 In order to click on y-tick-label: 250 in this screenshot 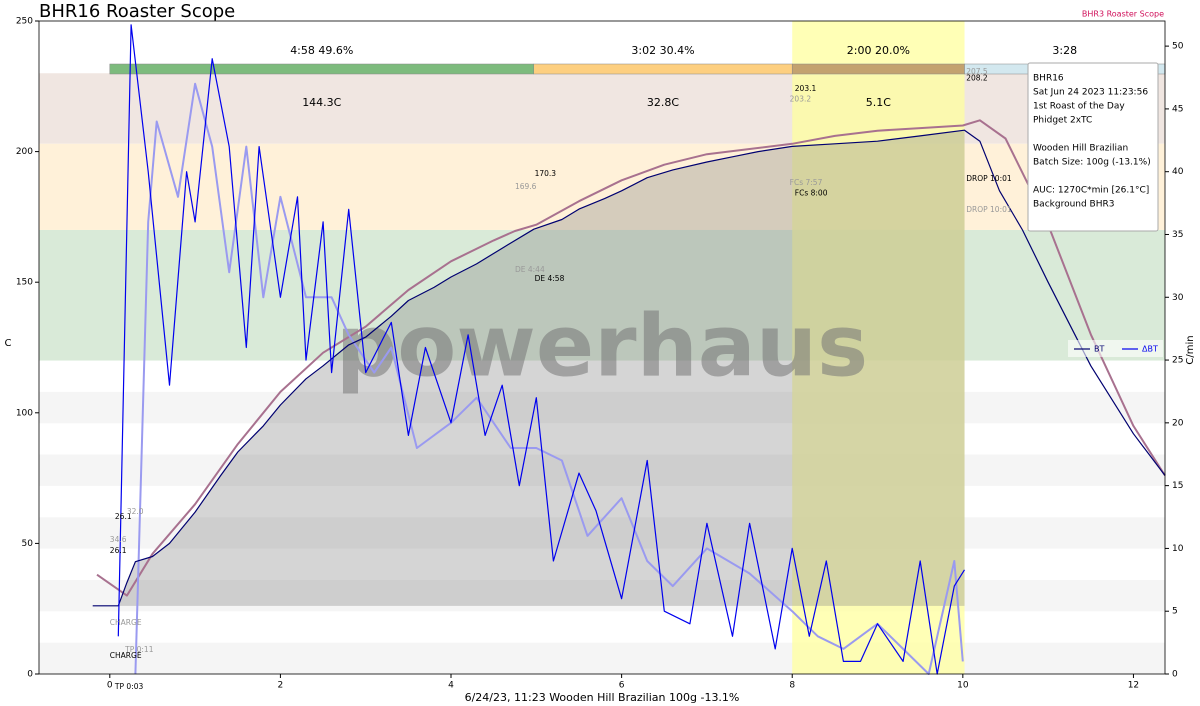, I will do `click(24, 22)`.